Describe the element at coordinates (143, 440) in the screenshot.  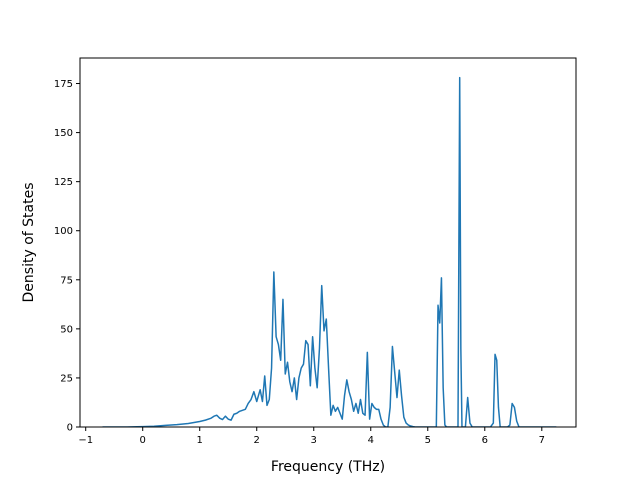
I see `x-tick-label: 0` at that location.